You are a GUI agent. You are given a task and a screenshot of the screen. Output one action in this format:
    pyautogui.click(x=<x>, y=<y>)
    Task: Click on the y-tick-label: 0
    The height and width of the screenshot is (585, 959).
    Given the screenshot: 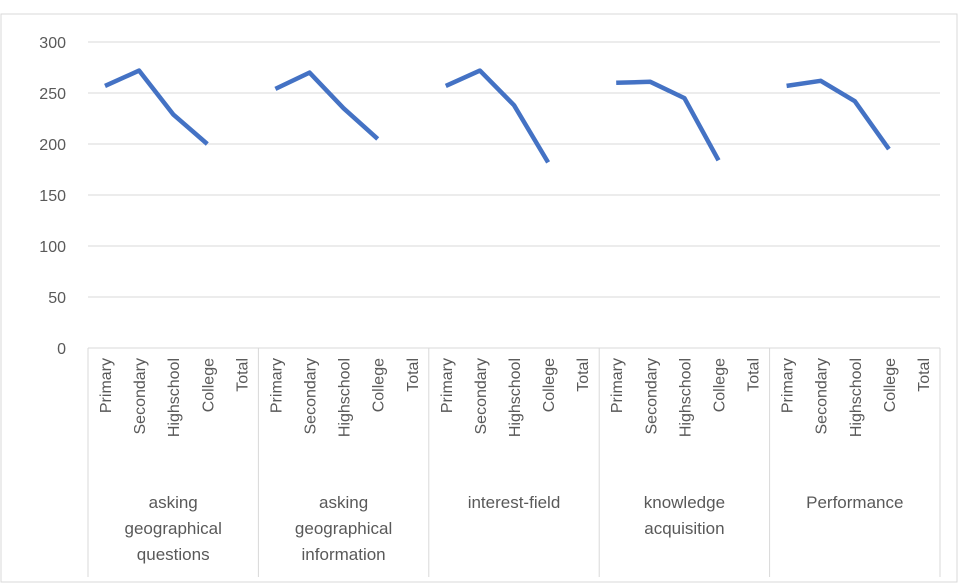 What is the action you would take?
    pyautogui.click(x=61, y=349)
    